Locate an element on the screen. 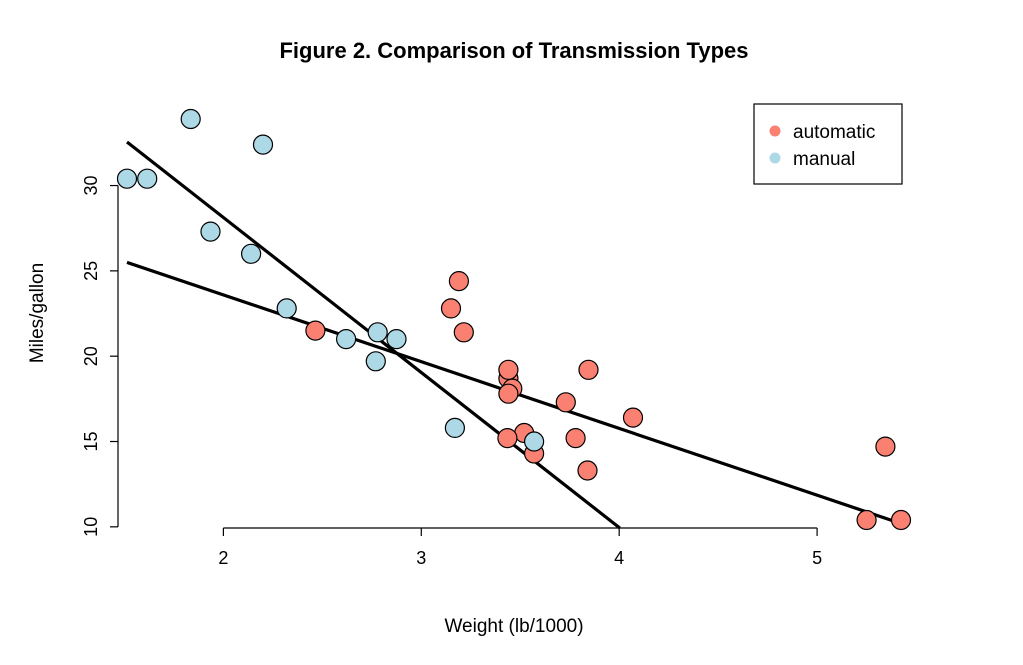 The image size is (1023, 665). x-axis-label: Weight (lb/1000) is located at coordinates (513, 626).